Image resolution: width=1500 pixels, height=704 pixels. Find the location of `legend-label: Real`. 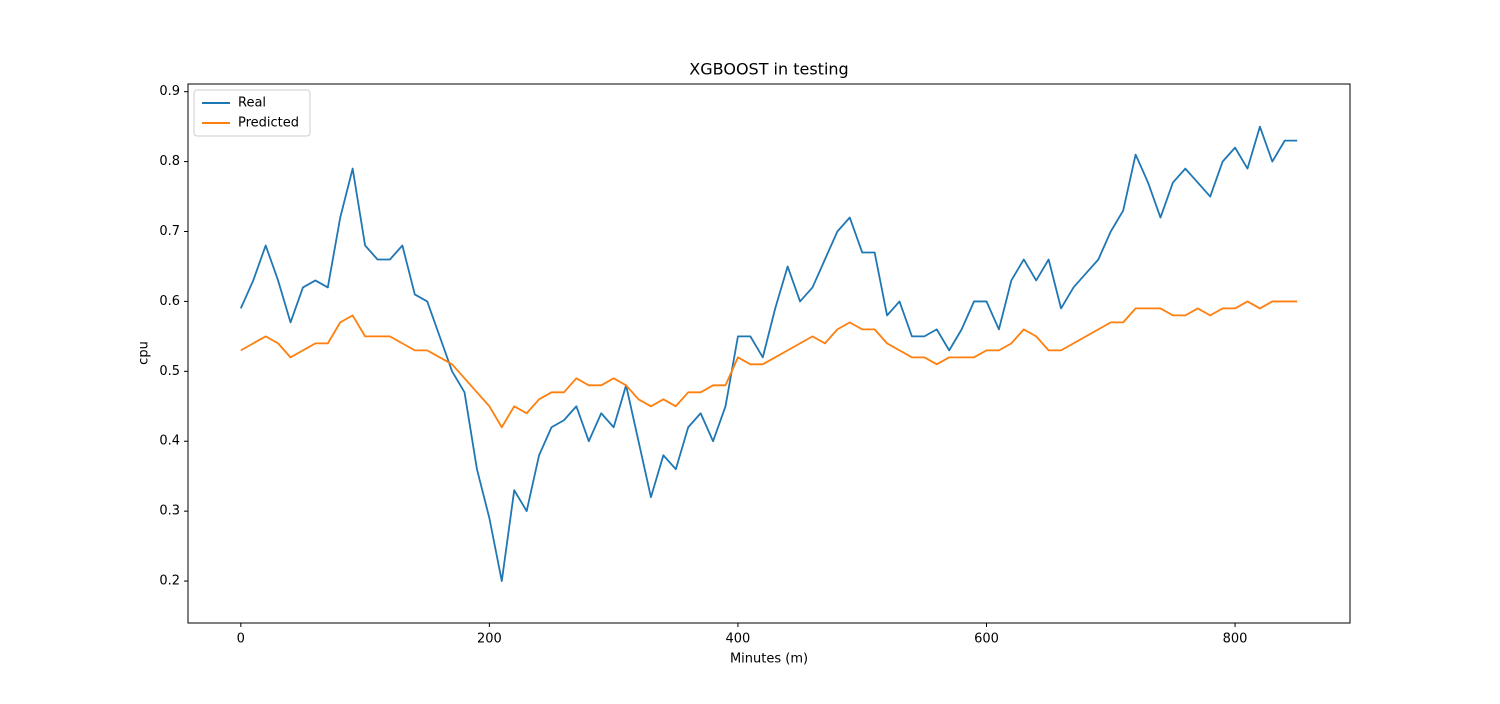

legend-label: Real is located at coordinates (252, 103).